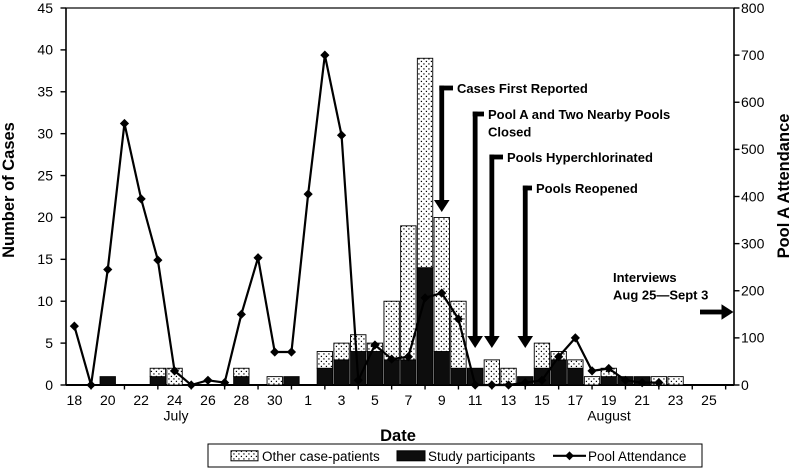 This screenshot has width=800, height=471. I want to click on month-label-august: August, so click(609, 416).